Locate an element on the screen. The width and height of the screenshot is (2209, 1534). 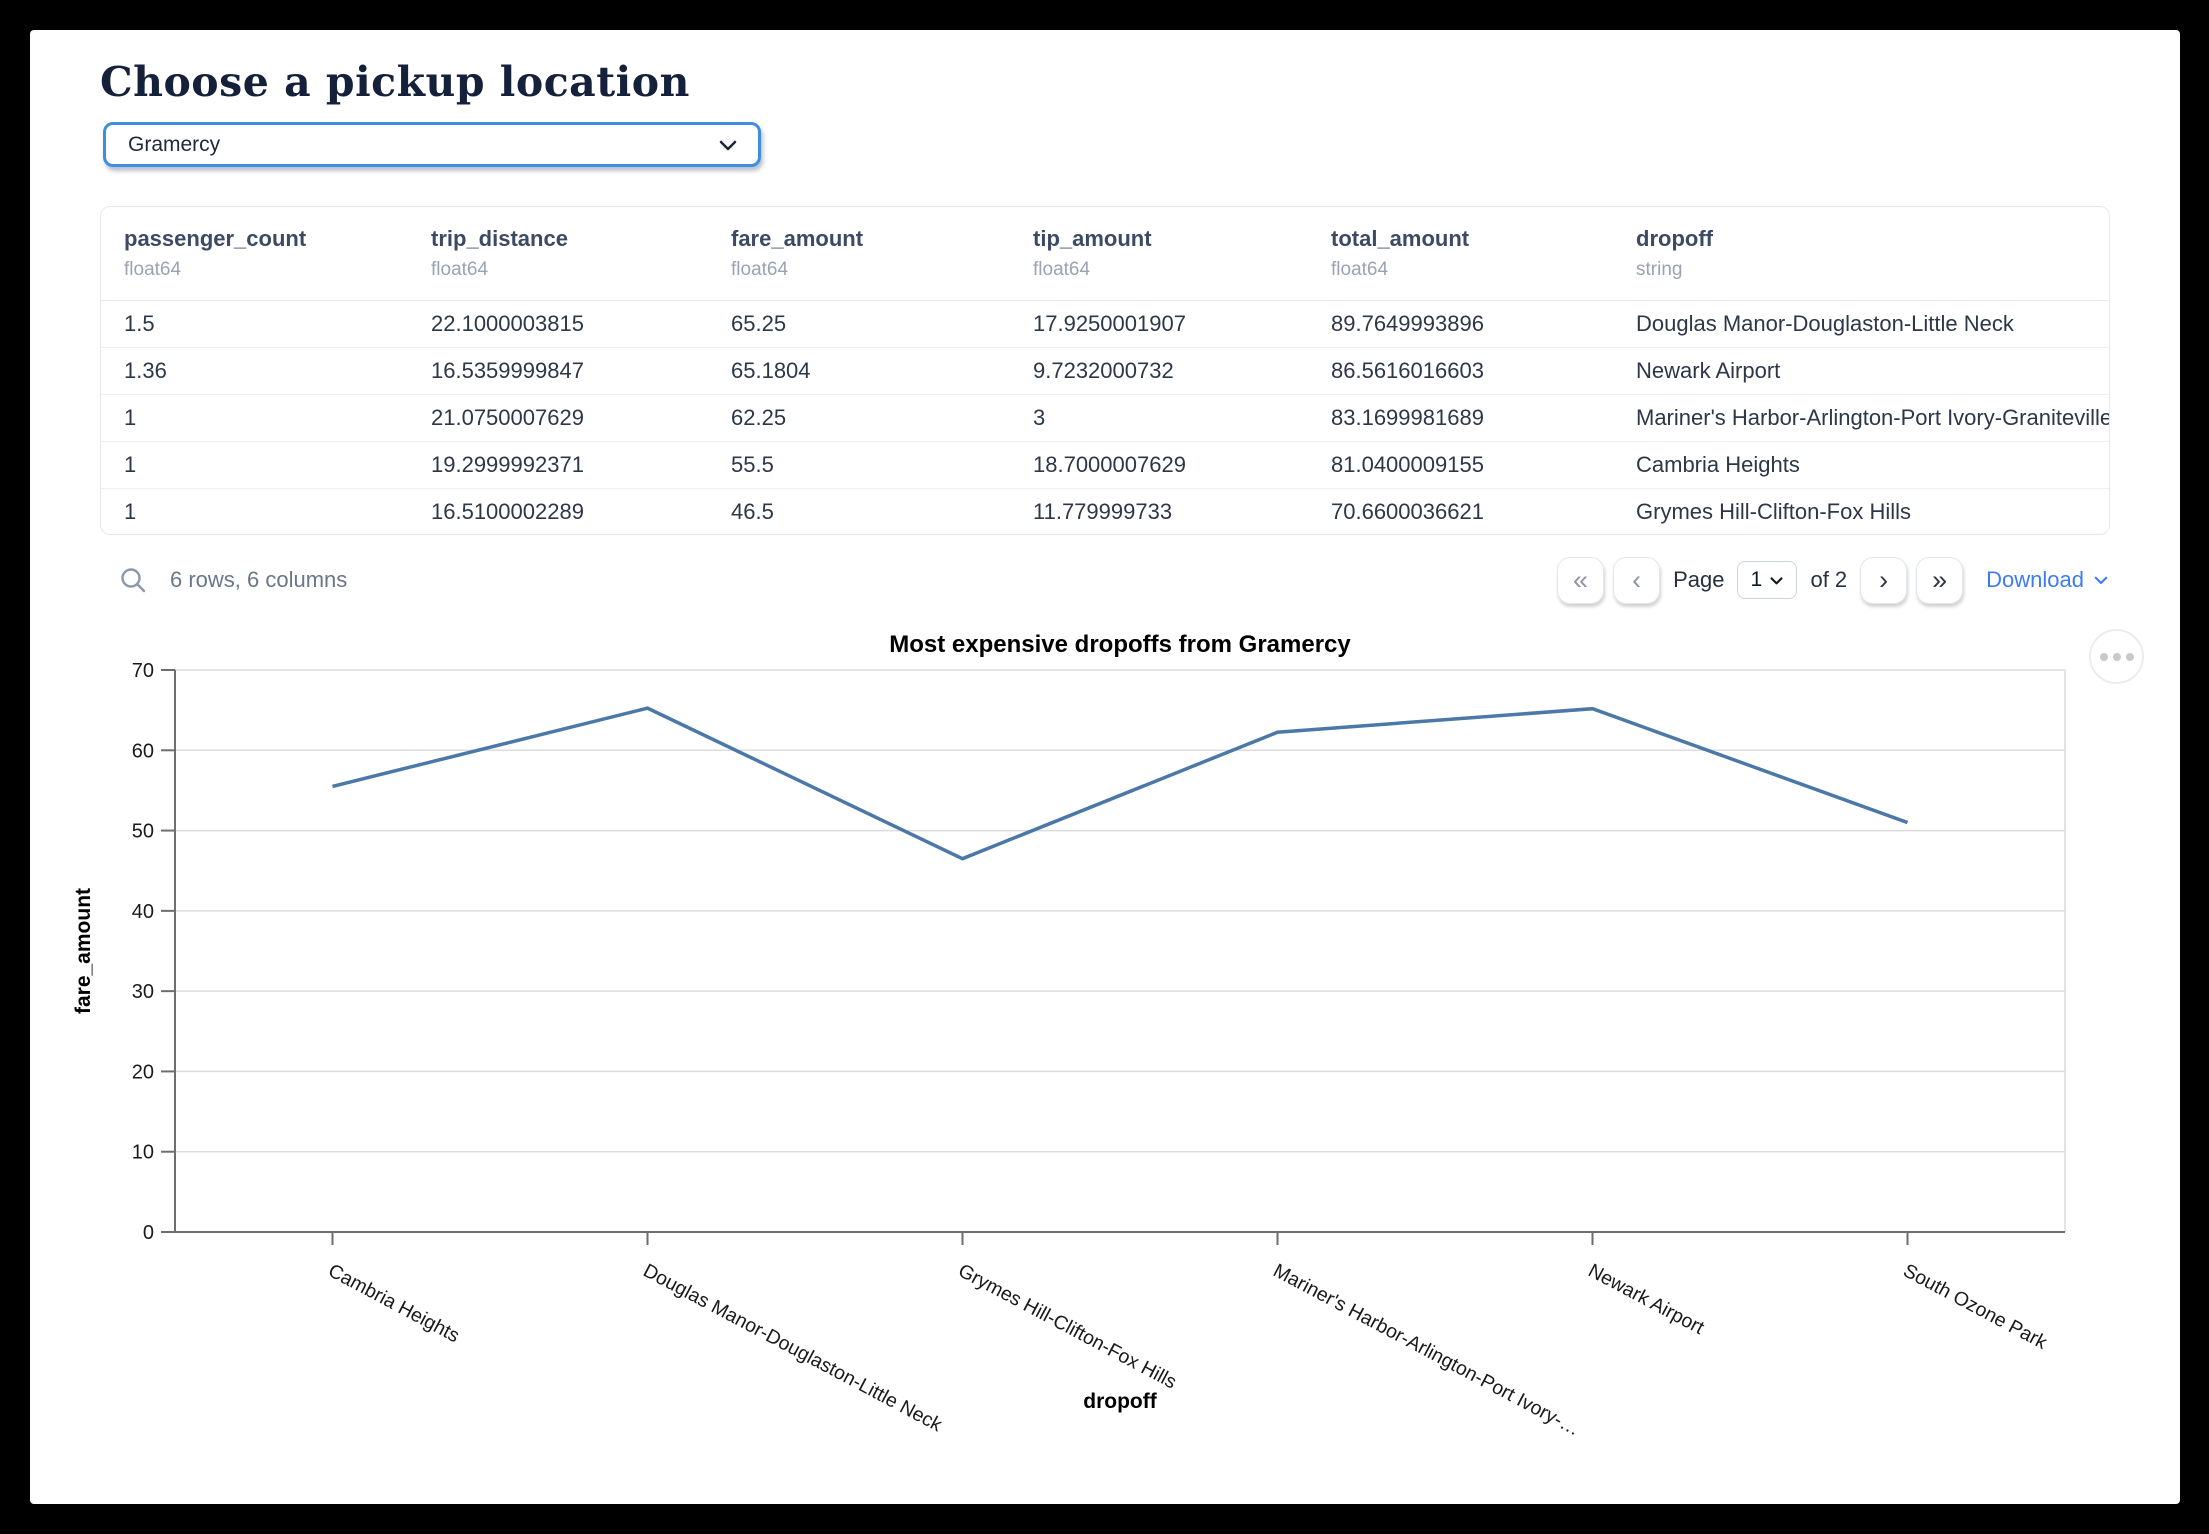
page-title: Choose a pickup location is located at coordinates (395, 82).